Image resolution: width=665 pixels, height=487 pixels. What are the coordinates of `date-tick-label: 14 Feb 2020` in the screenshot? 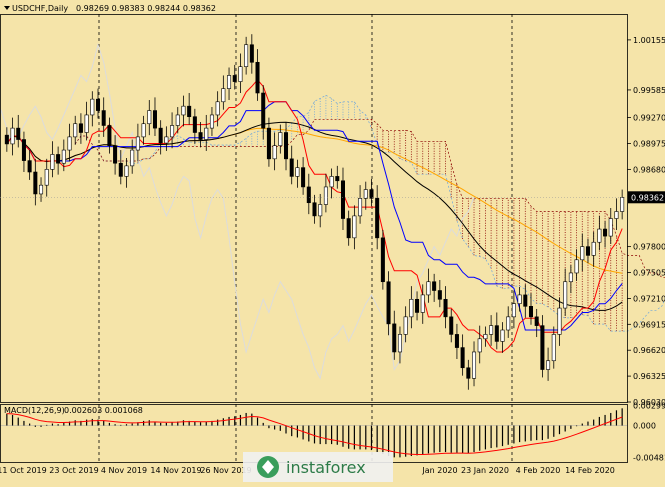 It's located at (590, 470).